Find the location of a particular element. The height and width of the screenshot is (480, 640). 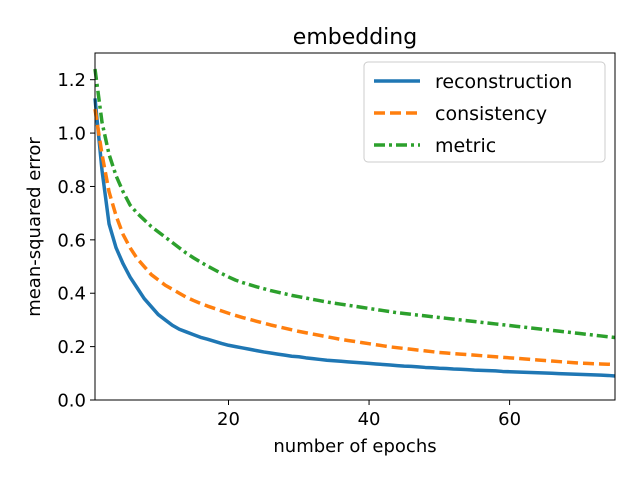

legend-label-reconstruction: reconstruction is located at coordinates (503, 82).